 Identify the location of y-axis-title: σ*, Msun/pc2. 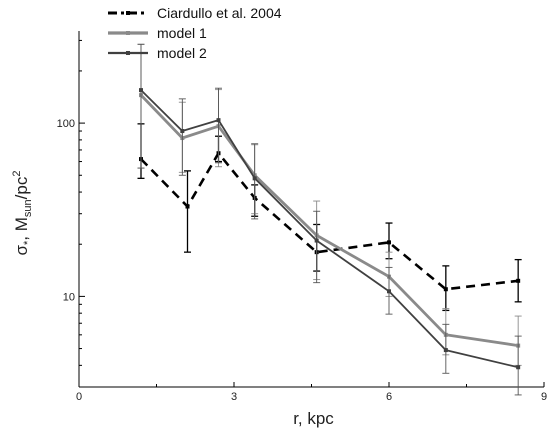
(22, 213).